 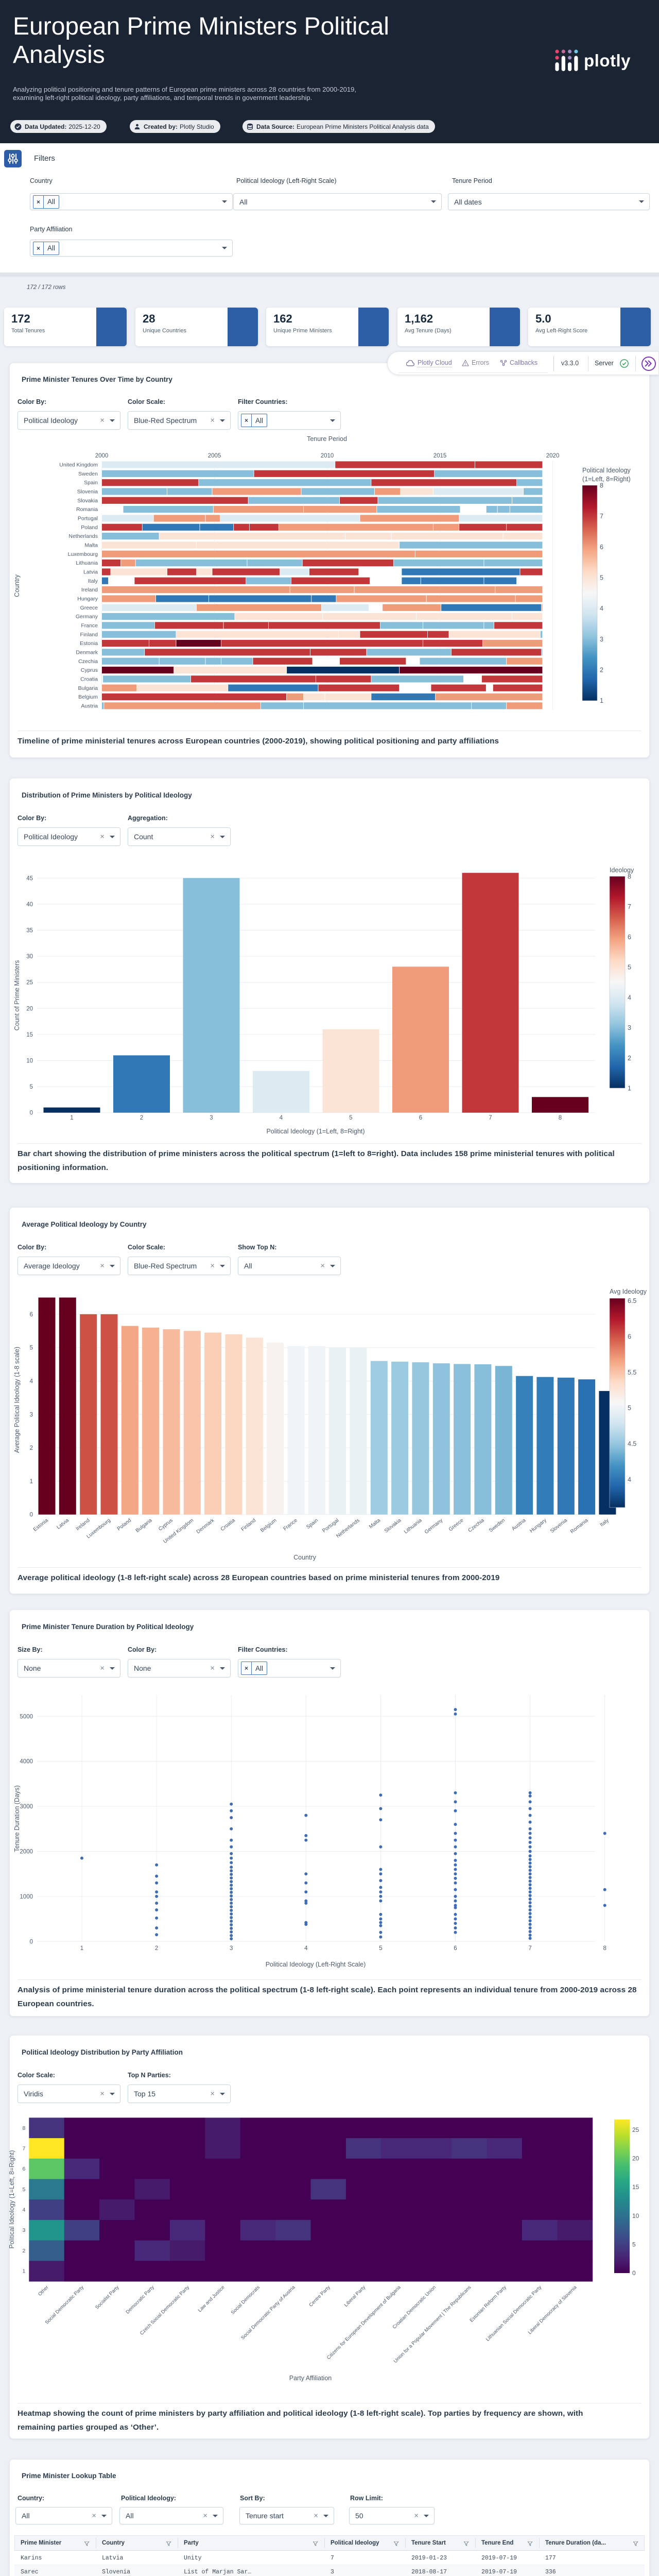 I want to click on svg-text: 0, so click(x=32, y=1113).